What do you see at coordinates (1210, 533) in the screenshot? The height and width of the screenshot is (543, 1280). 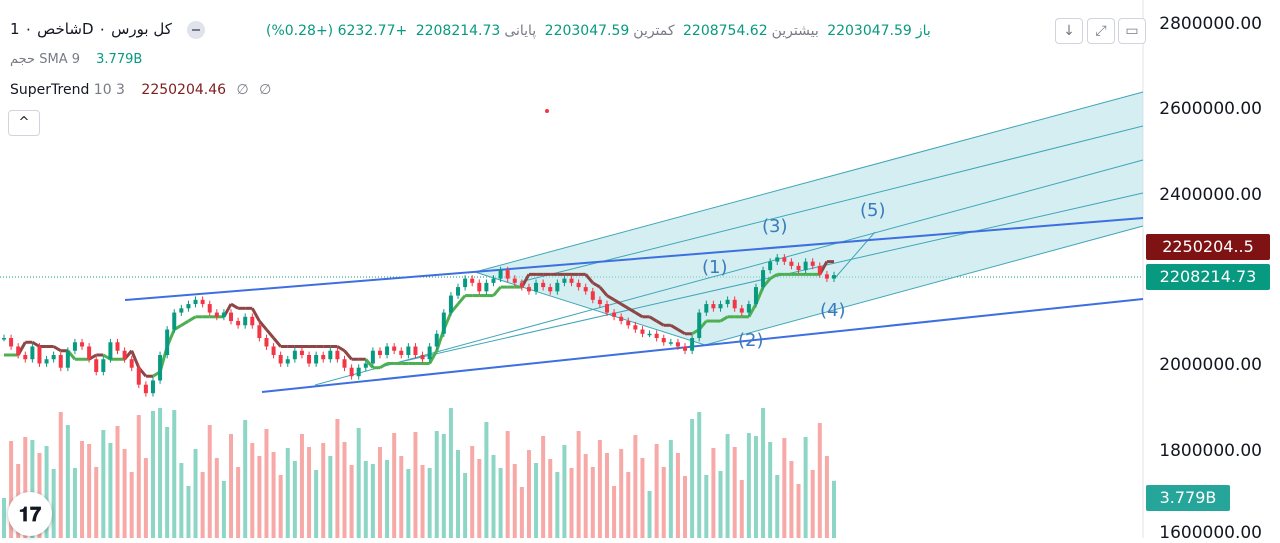 I see `y-tick-1600000: 1600000.00` at bounding box center [1210, 533].